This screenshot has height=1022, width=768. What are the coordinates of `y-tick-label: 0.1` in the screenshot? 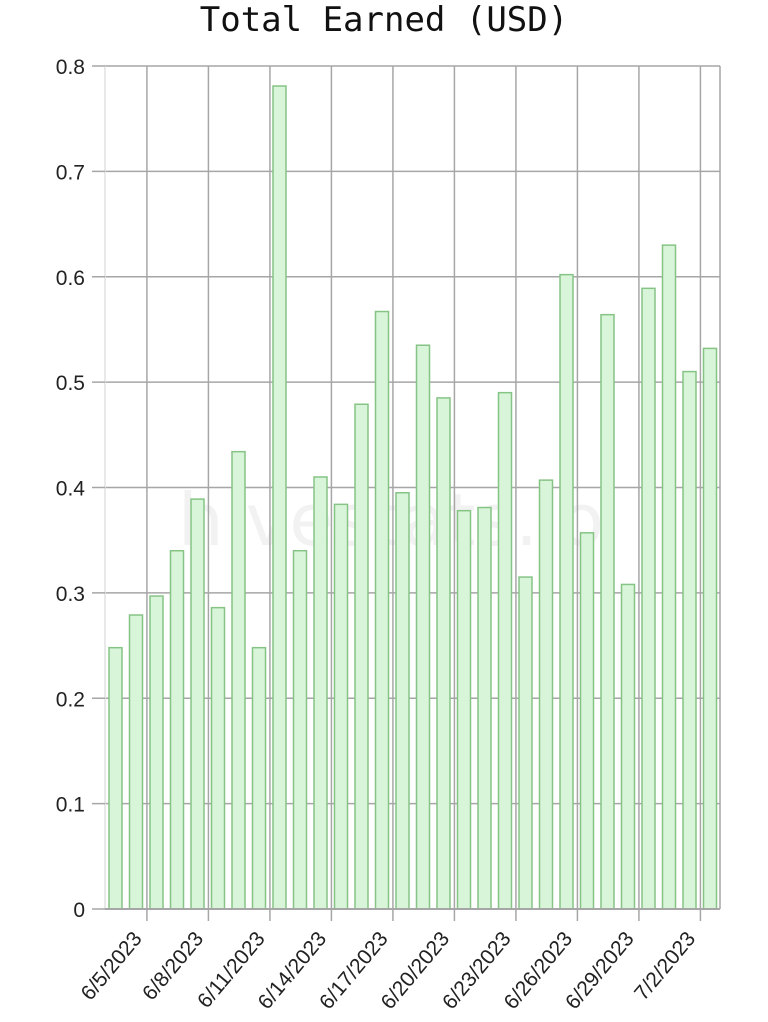 It's located at (70, 805).